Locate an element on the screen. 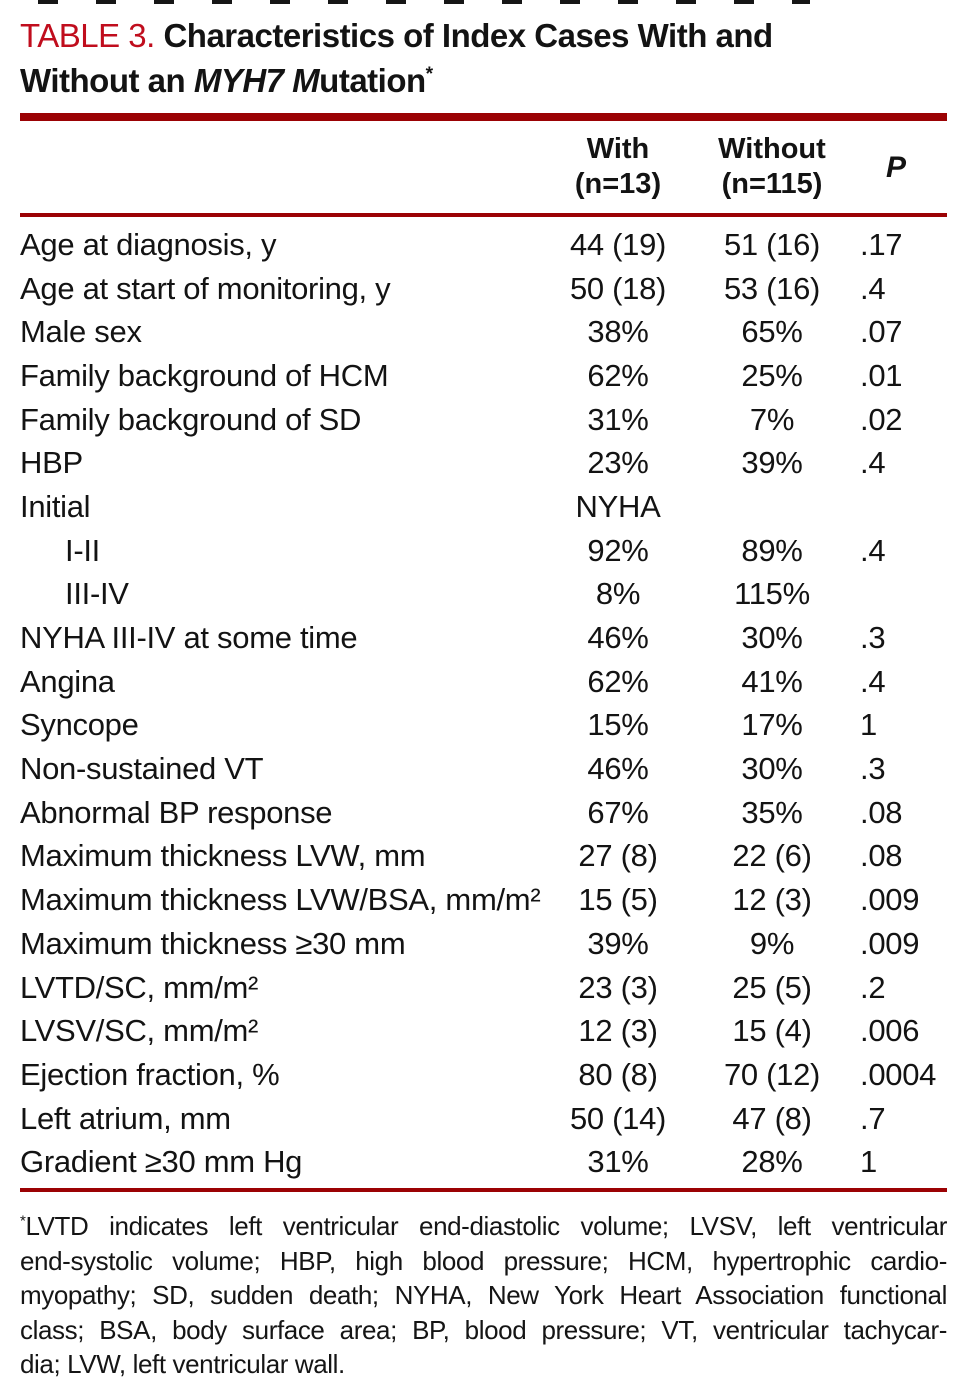 The image size is (967, 1385). value-without: 35% is located at coordinates (772, 812).